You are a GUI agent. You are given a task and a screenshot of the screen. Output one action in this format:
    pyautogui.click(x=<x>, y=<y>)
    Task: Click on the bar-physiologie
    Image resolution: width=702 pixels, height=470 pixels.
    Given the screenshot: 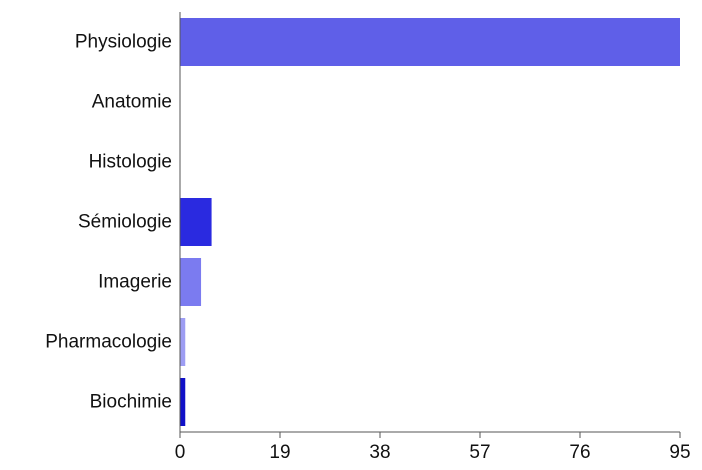 What is the action you would take?
    pyautogui.click(x=430, y=42)
    